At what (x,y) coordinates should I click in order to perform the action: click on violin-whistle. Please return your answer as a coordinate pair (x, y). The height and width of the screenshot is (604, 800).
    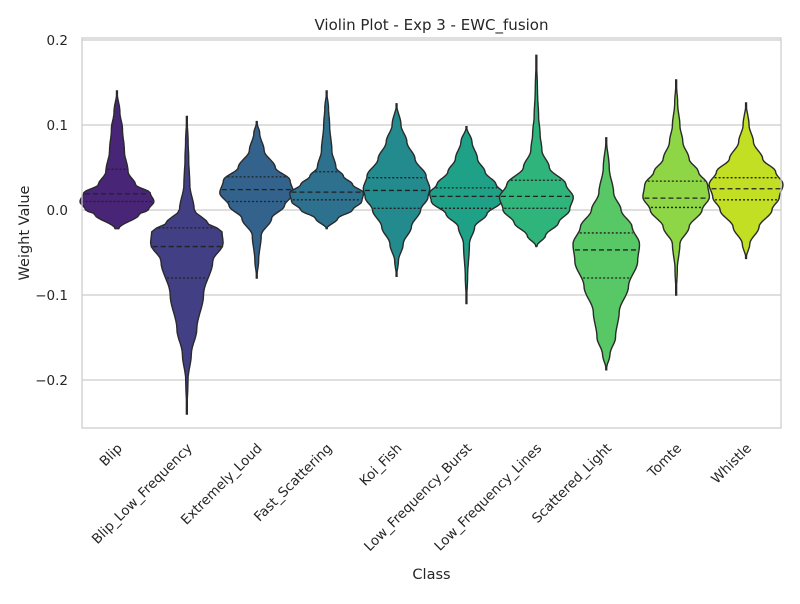
    Looking at the image, I should click on (746, 181).